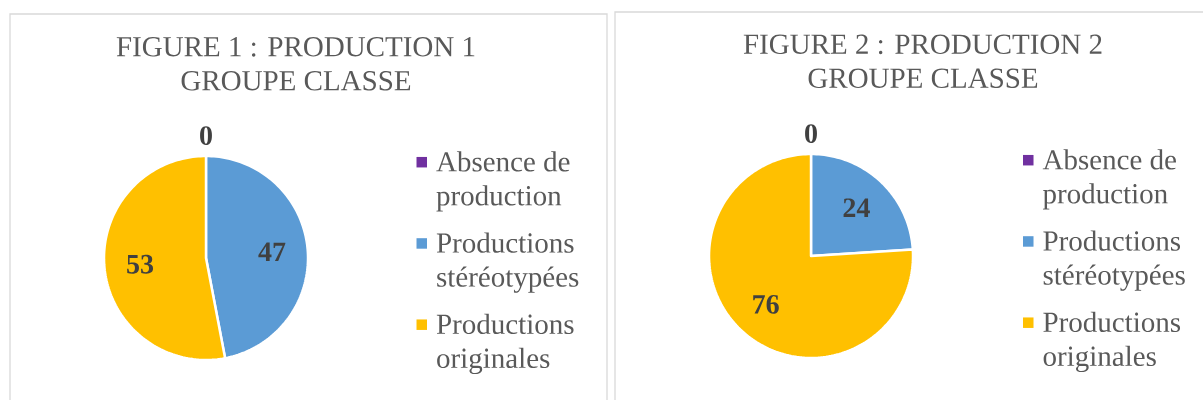  I want to click on chart-title: FIGURE 2 : PRODUCTION 2 GROUPE CLASSE, so click(922, 61).